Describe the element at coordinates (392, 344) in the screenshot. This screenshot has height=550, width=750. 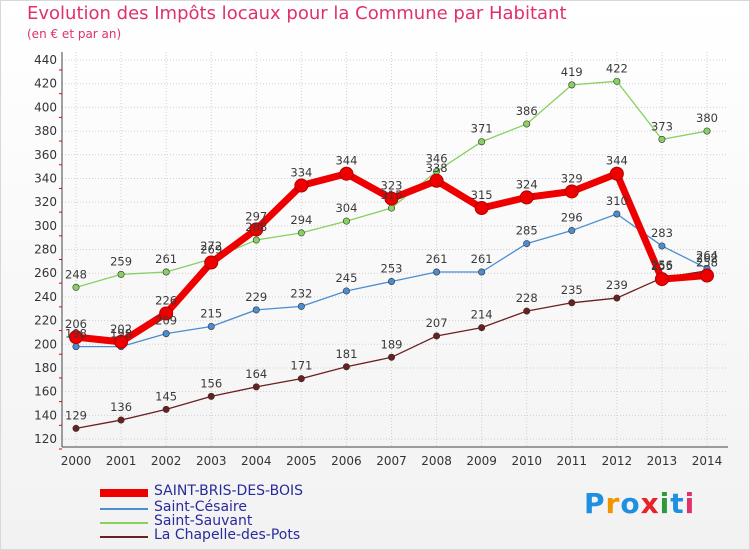
I see `data-label-la-chapelle-des-pots: 189` at that location.